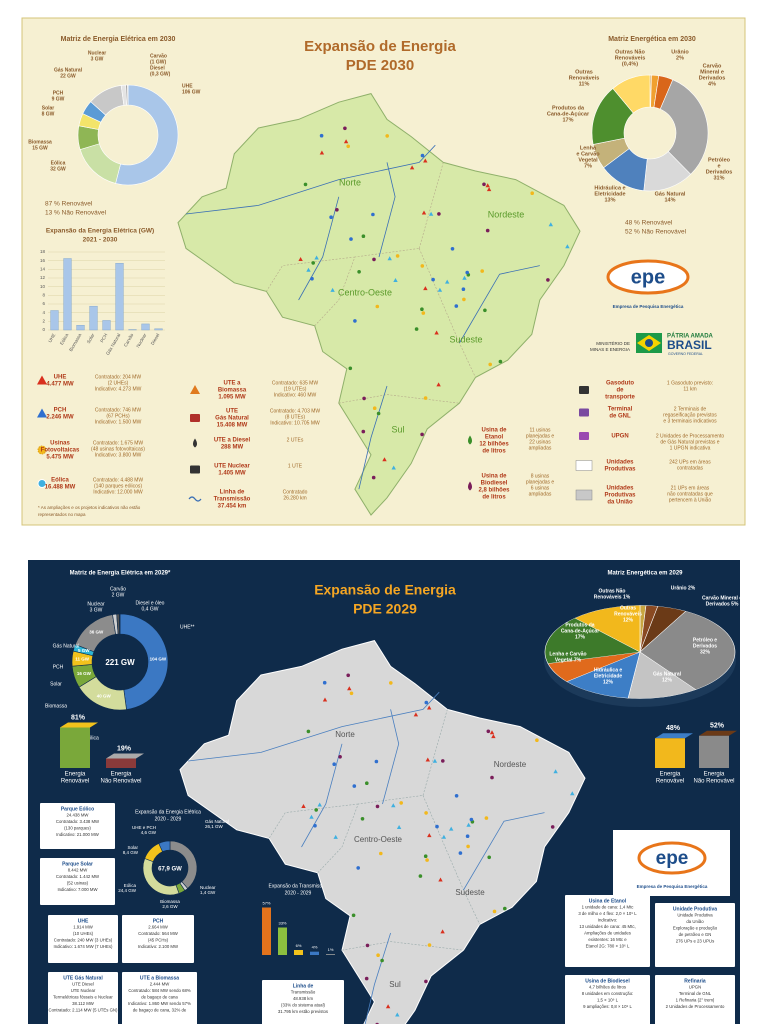 The image size is (768, 1024). Describe the element at coordinates (69, 204) in the screenshot. I see `renewable-share: 87 % Renovável` at that location.